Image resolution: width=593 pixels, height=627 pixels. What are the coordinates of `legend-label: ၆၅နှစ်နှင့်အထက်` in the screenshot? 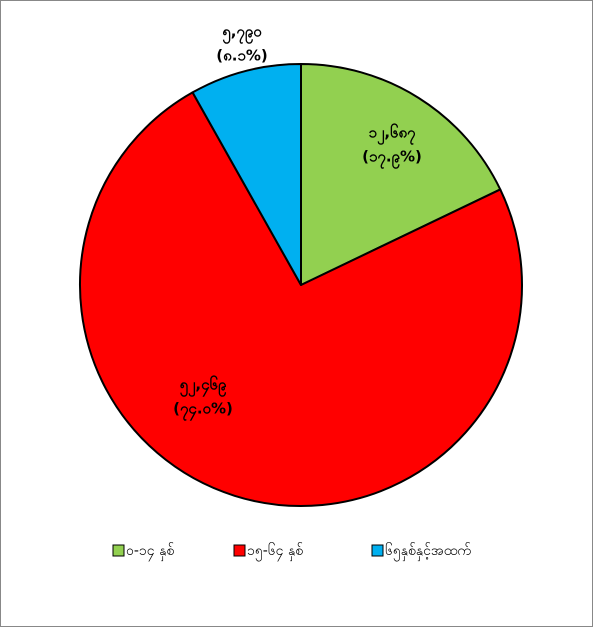 It's located at (428, 552).